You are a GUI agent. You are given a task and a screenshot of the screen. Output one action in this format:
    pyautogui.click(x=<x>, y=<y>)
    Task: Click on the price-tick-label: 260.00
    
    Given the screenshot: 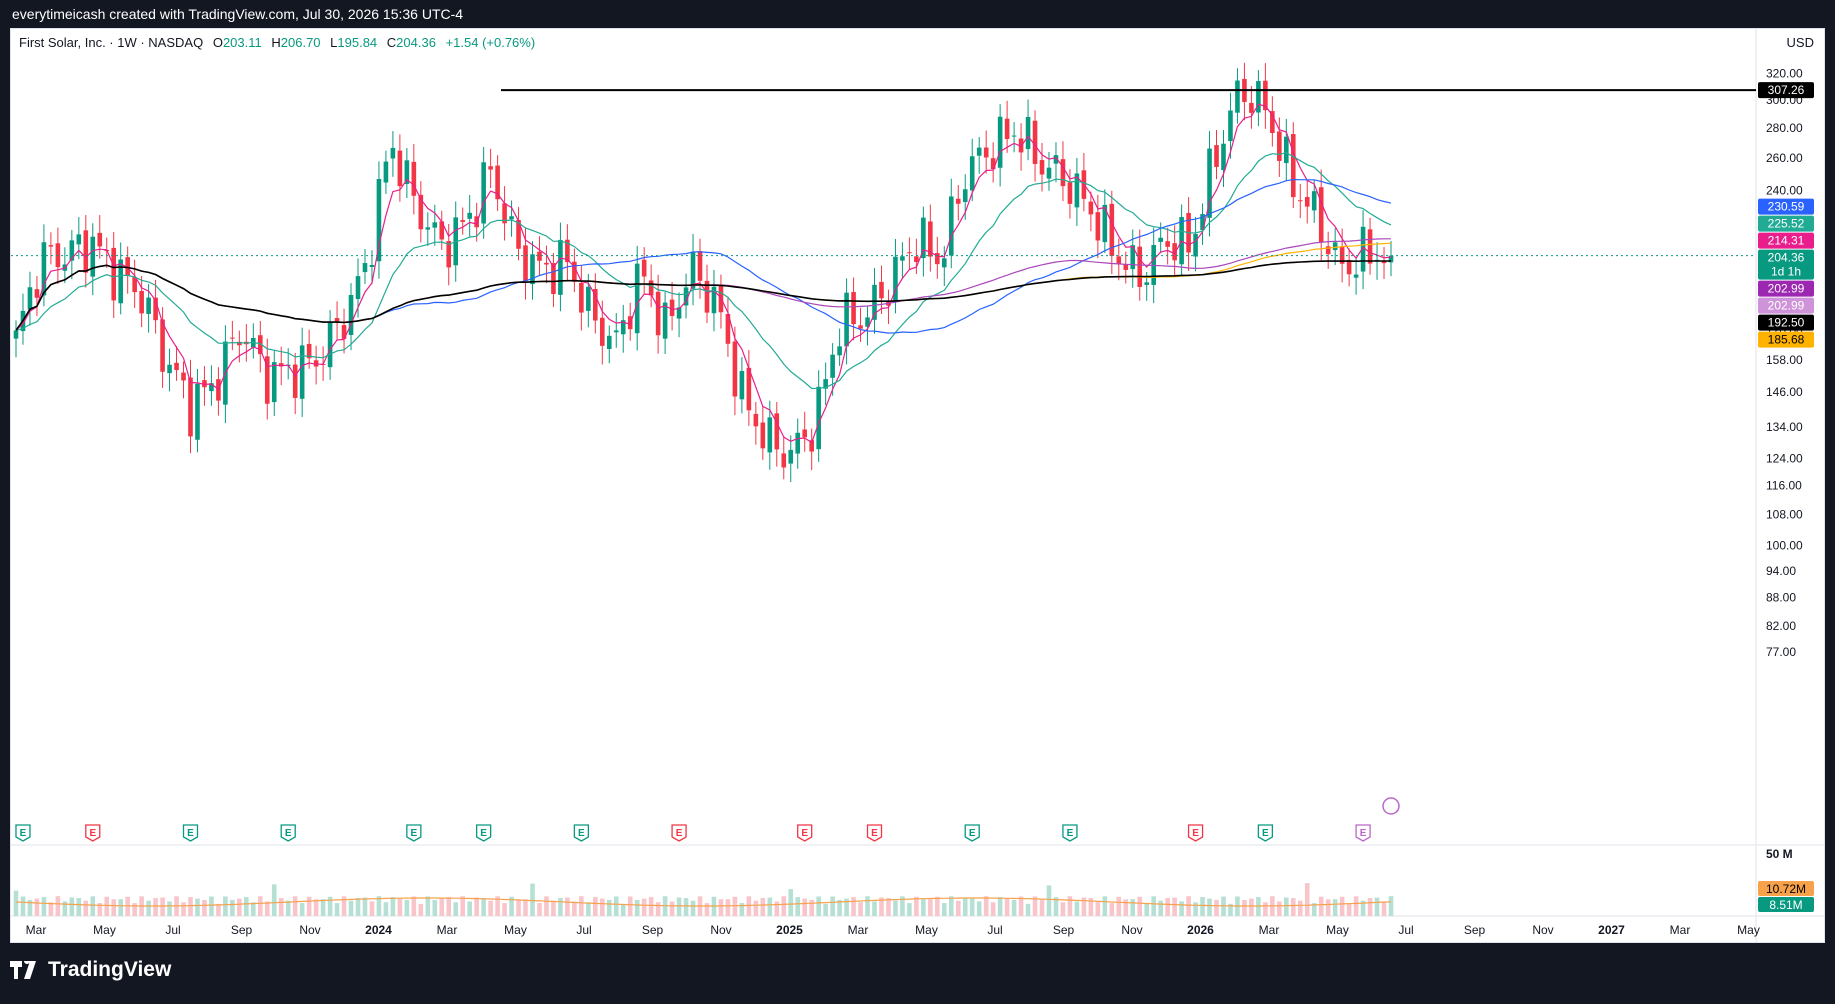 What is the action you would take?
    pyautogui.click(x=1784, y=158)
    